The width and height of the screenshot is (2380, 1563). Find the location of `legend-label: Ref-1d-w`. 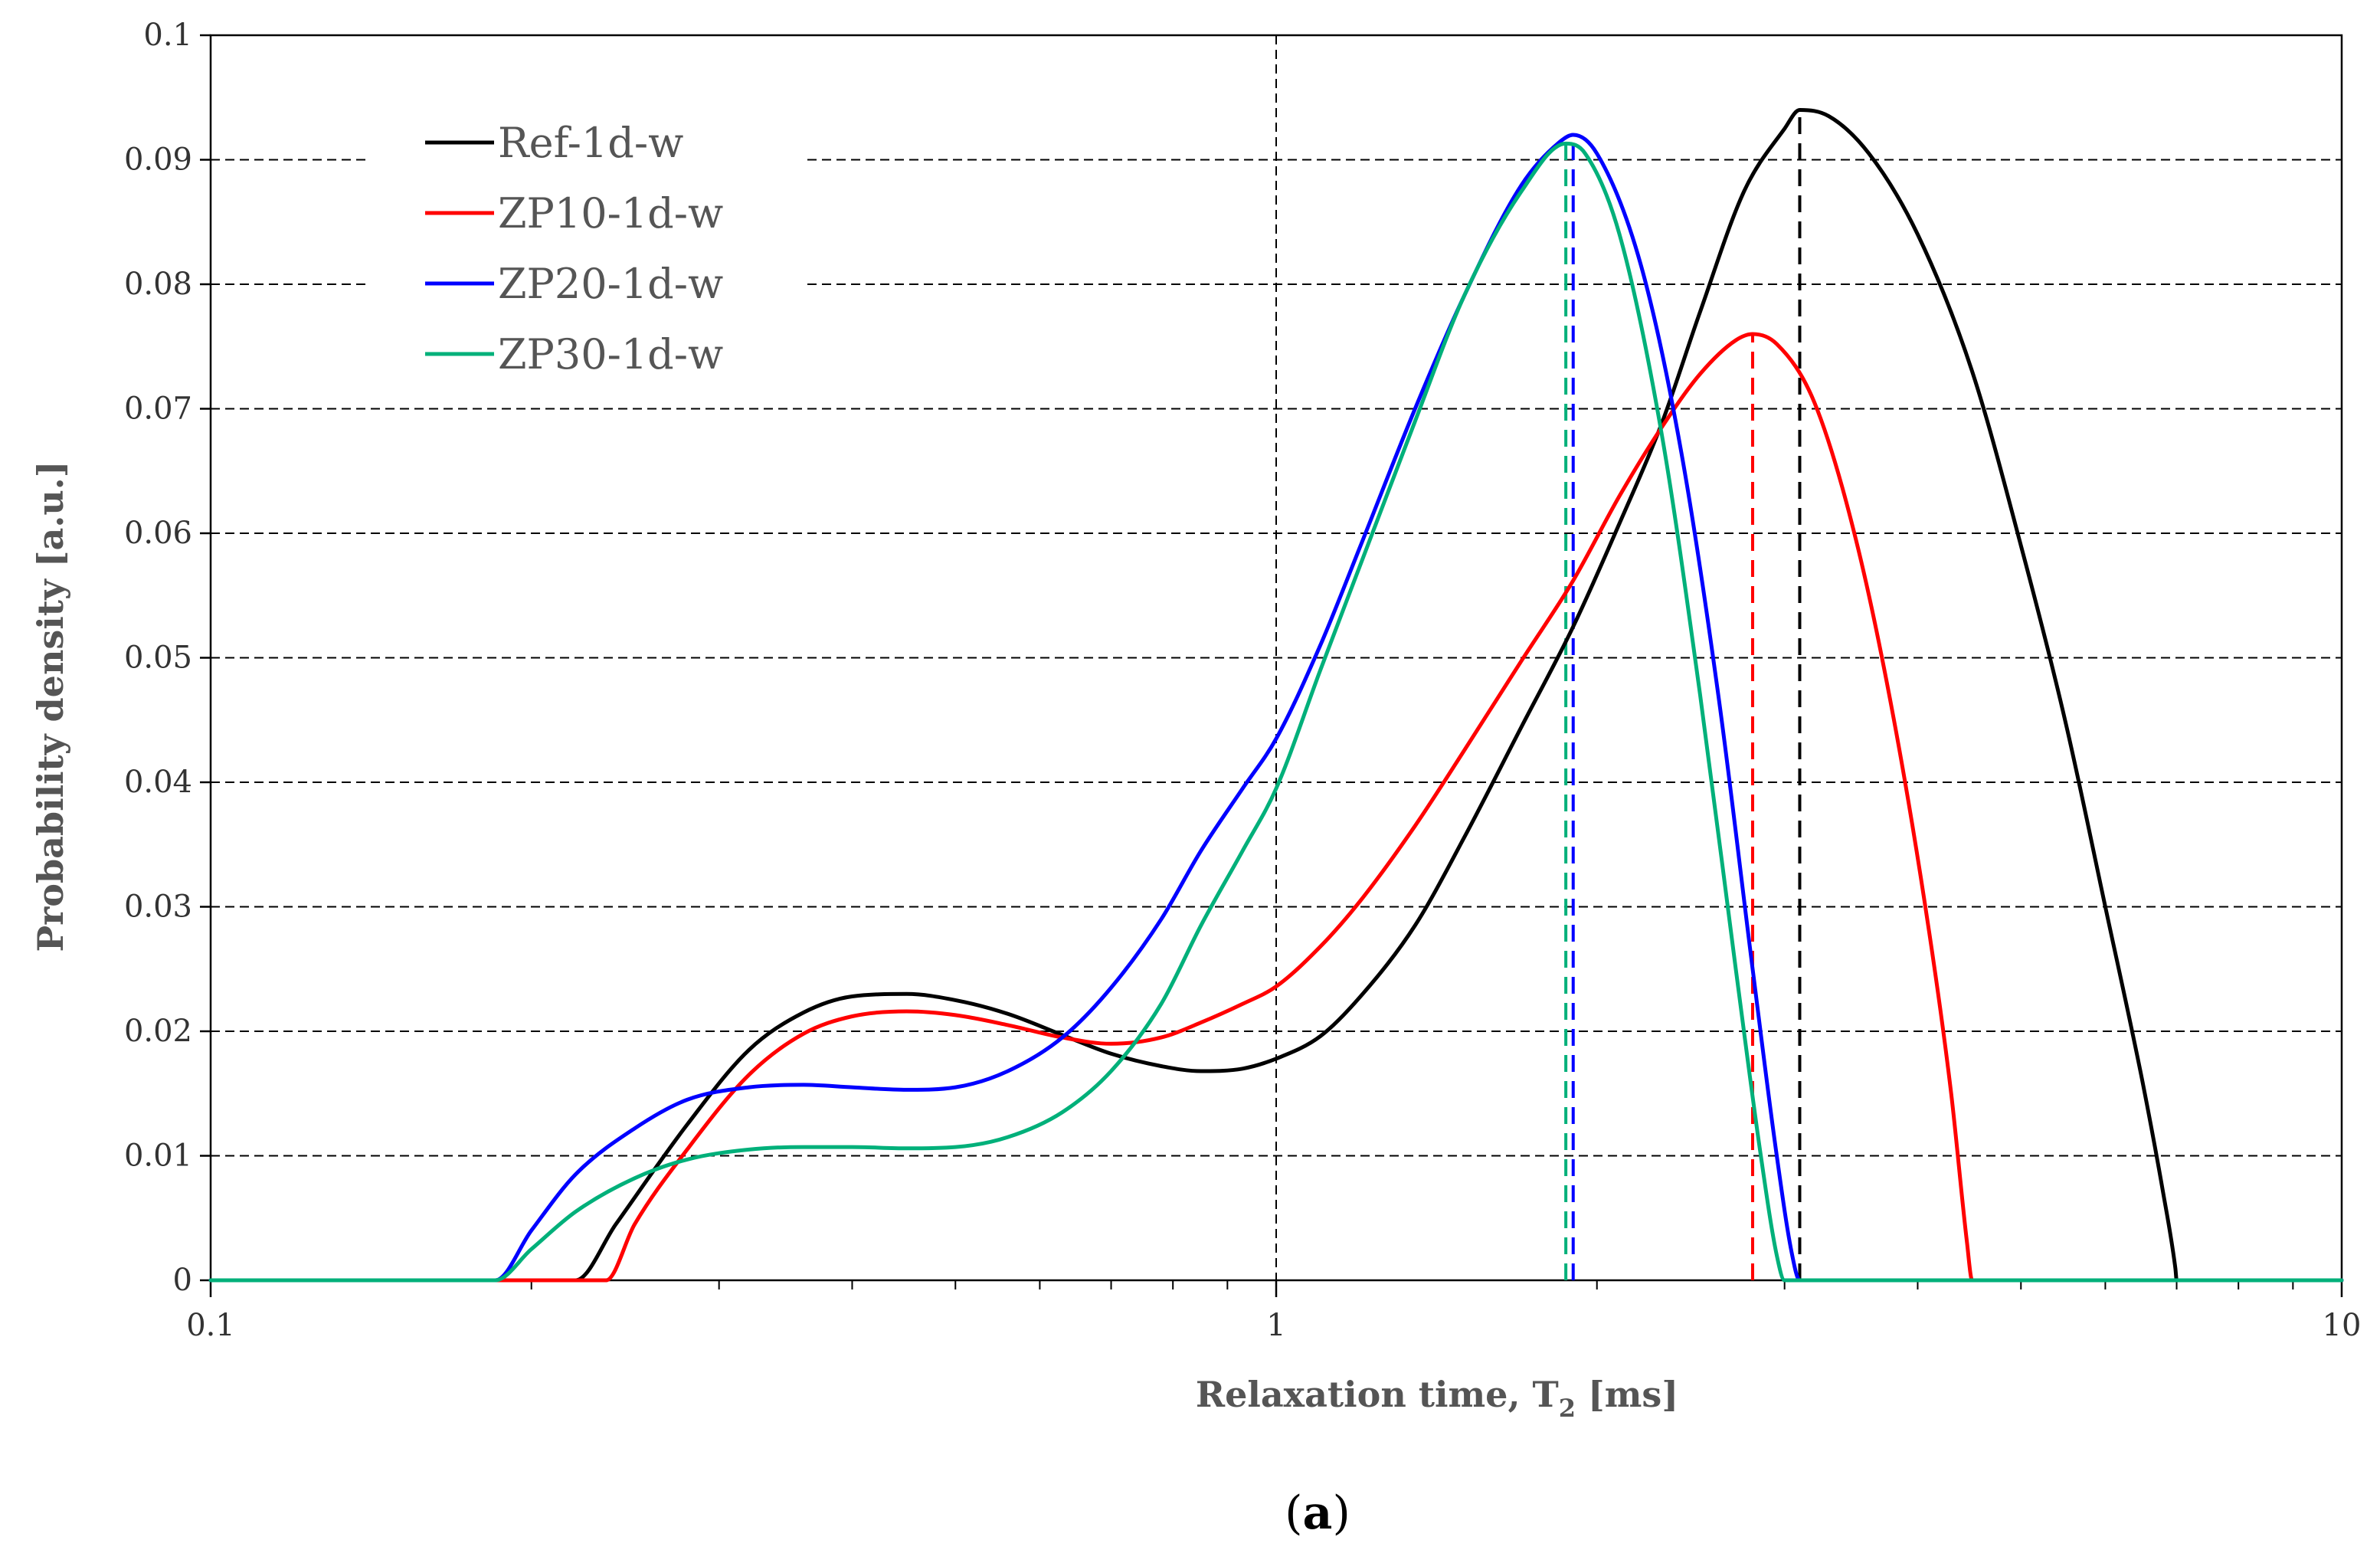

legend-label: Ref-1d-w is located at coordinates (590, 143).